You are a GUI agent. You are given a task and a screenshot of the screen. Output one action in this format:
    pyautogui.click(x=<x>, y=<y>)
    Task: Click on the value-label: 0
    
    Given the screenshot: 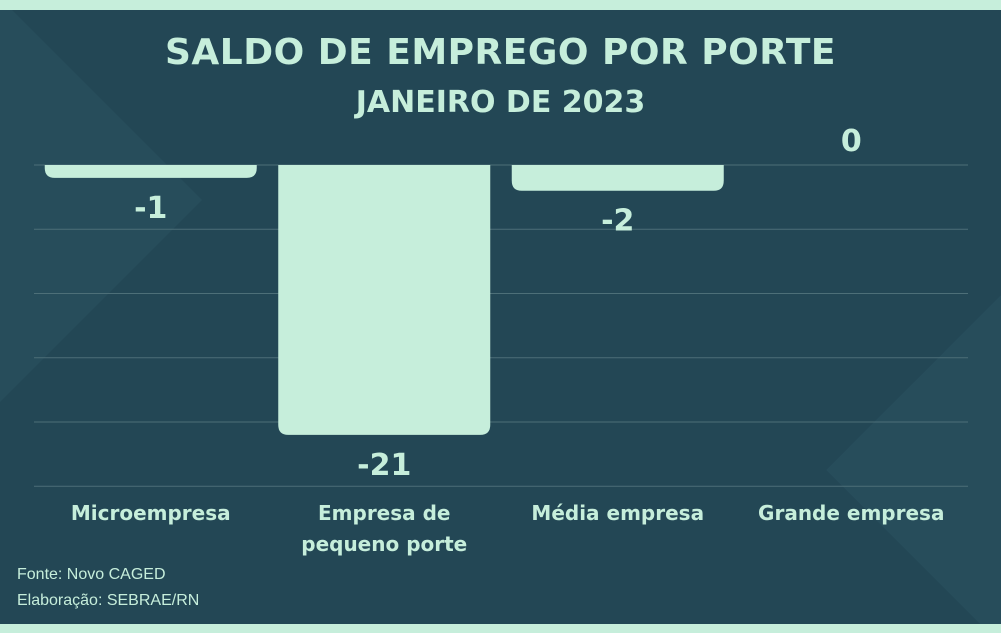 What is the action you would take?
    pyautogui.click(x=851, y=141)
    